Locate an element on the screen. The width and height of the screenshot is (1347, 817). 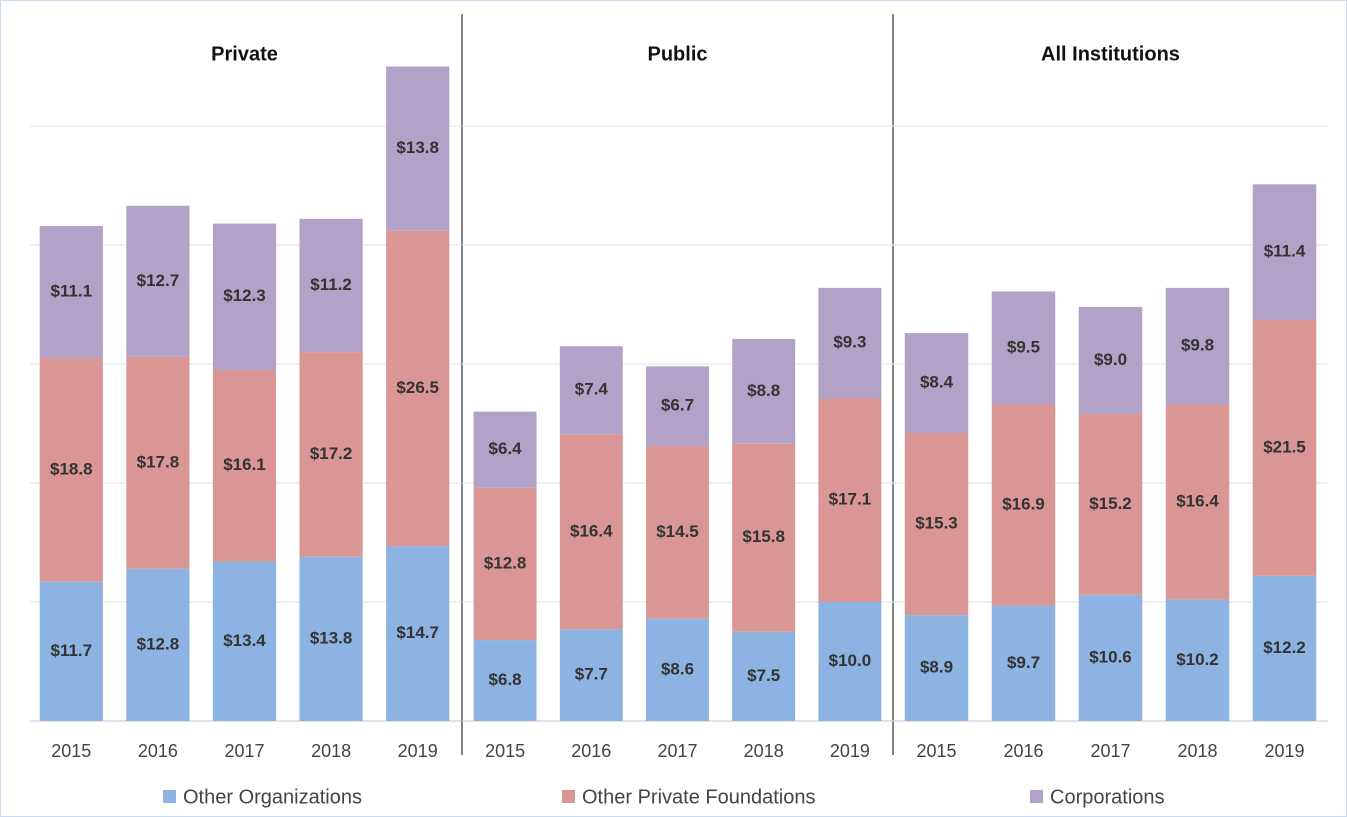
value-label: $9.8 is located at coordinates (1197, 345).